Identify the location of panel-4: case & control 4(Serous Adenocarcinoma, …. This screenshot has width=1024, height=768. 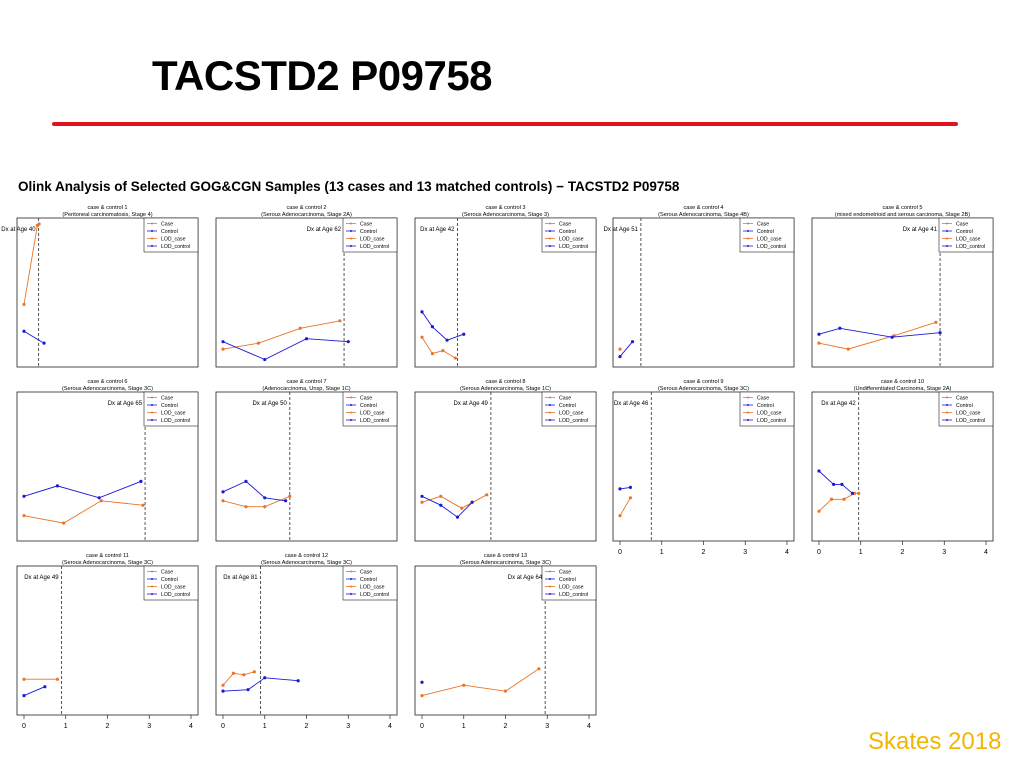
(699, 286).